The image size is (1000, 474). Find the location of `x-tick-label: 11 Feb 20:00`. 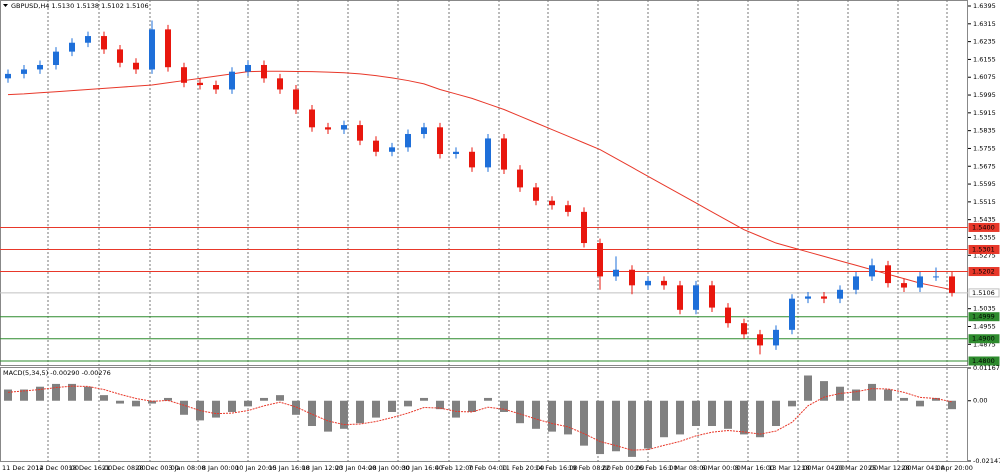

x-tick-label: 11 Feb 20:00 is located at coordinates (523, 468).